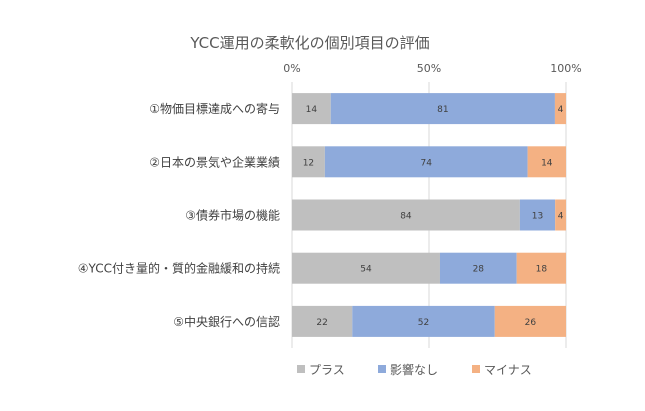 The width and height of the screenshot is (645, 411). I want to click on legend-label: マイナス, so click(508, 370).